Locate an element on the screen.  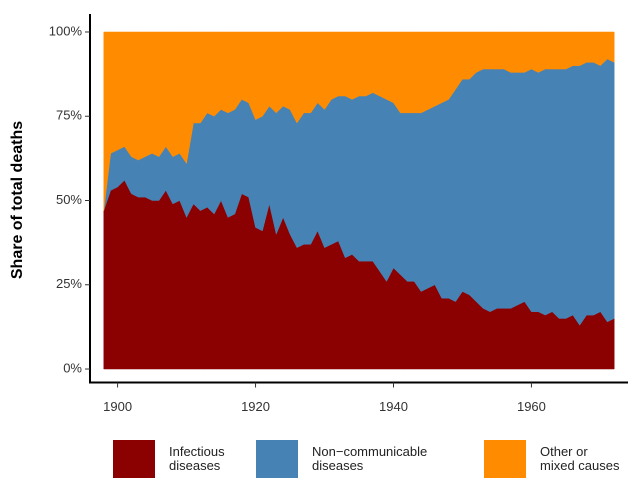
legend-item: Non−communicable diseases is located at coordinates (354, 459).